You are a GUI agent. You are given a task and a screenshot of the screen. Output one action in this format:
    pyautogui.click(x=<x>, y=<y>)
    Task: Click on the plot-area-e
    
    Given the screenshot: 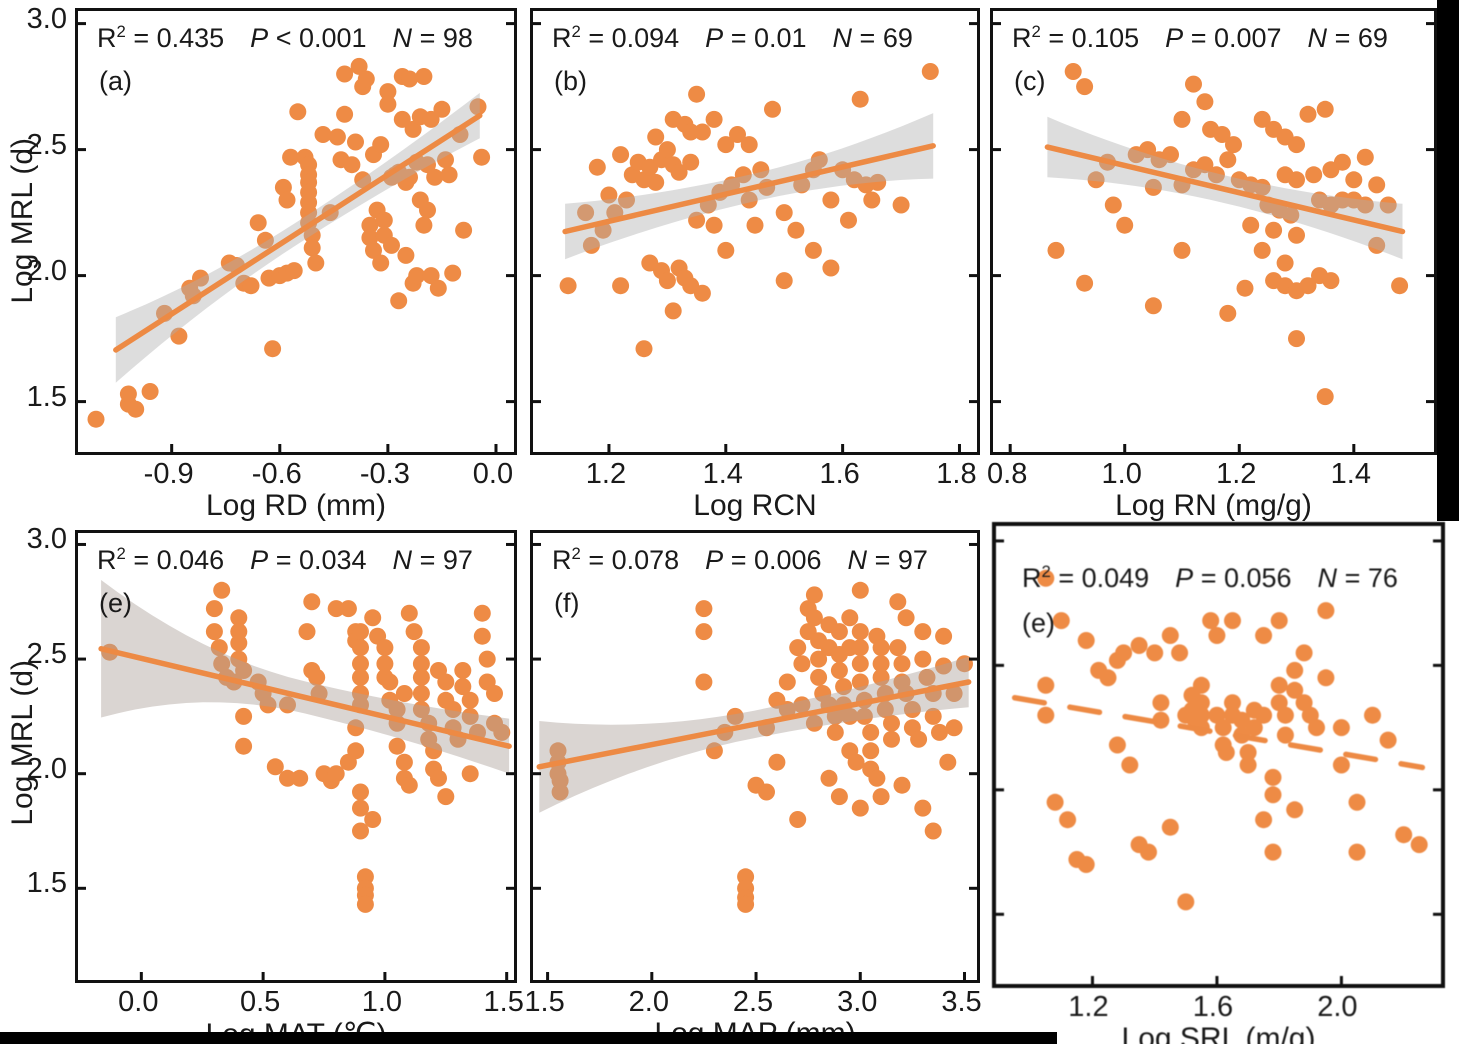 What is the action you would take?
    pyautogui.click(x=296, y=756)
    